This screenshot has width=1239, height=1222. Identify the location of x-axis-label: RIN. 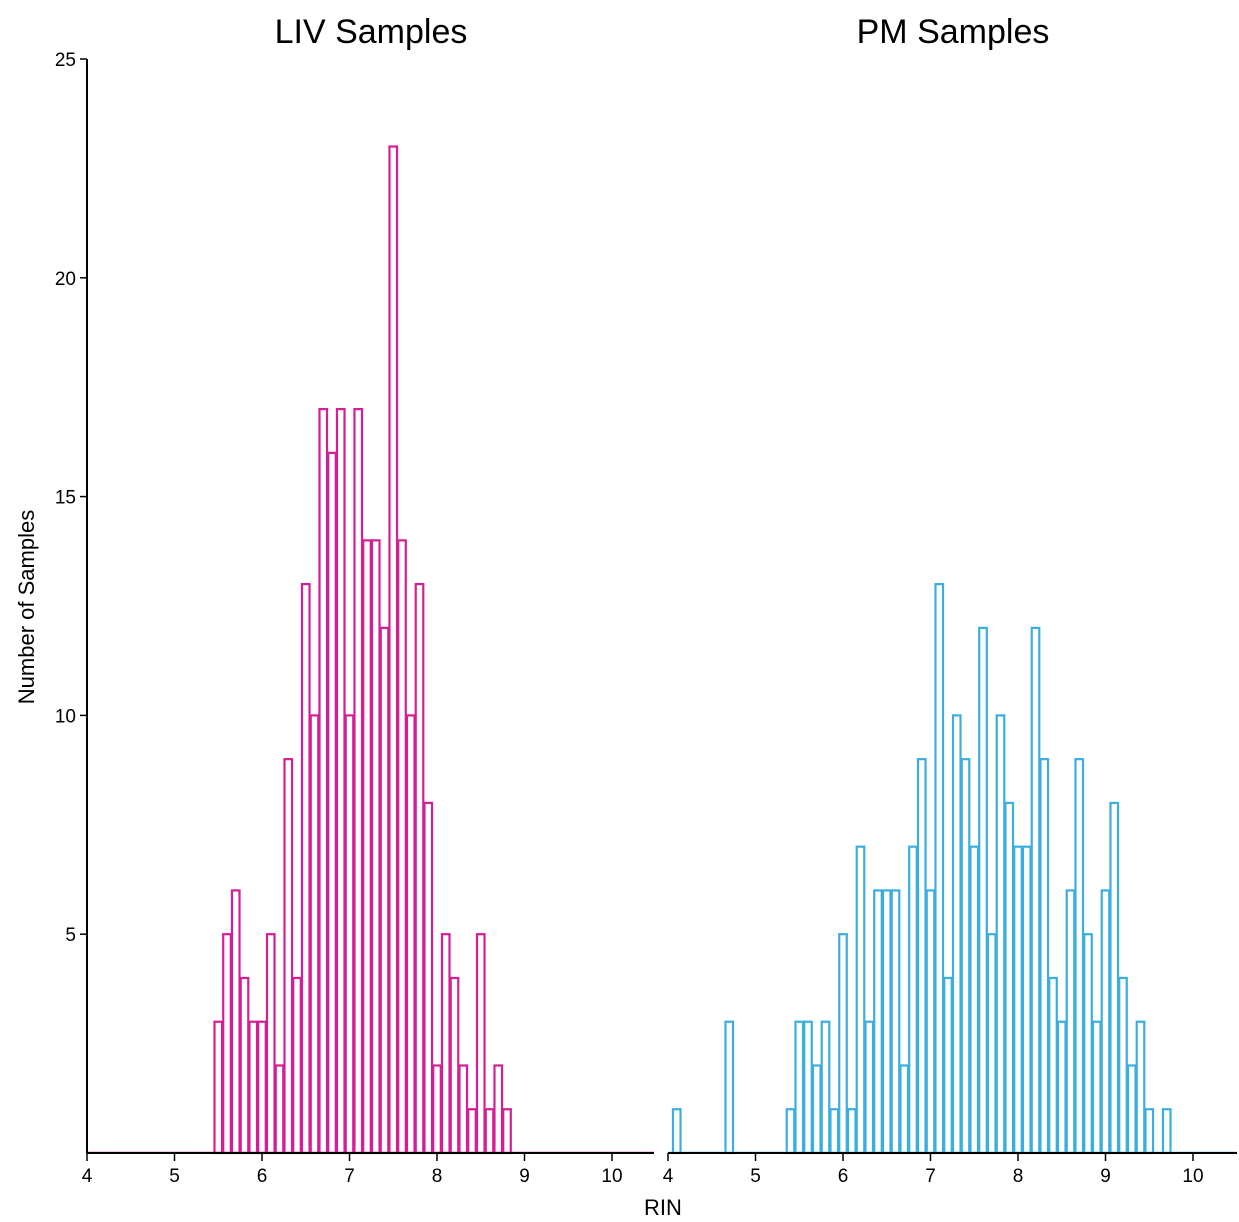
(663, 1207).